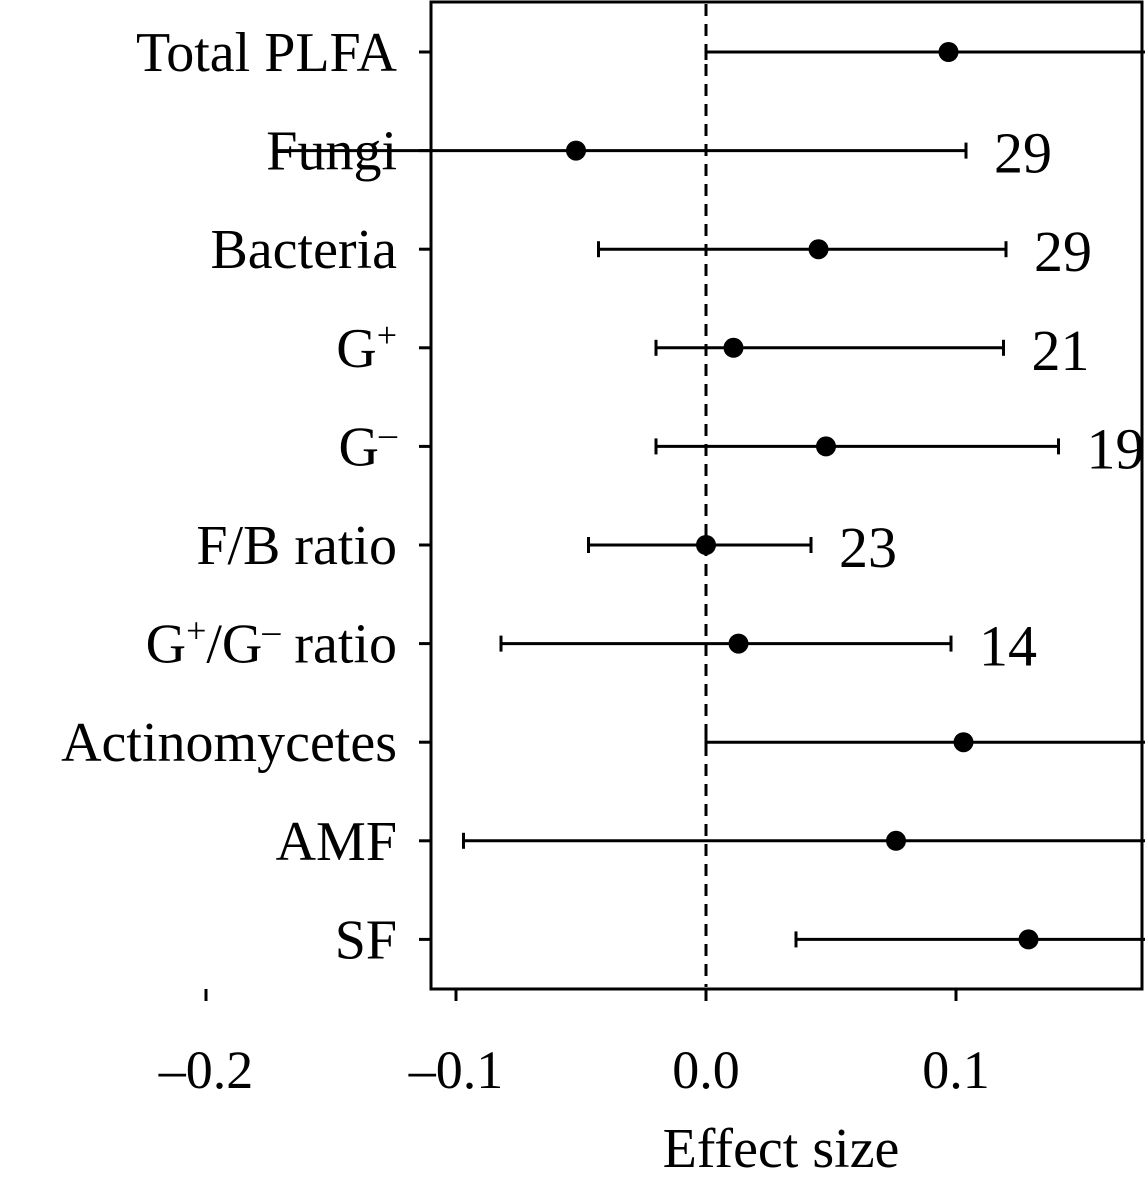  I want to click on x-tick-label: –0.1, so click(456, 1070).